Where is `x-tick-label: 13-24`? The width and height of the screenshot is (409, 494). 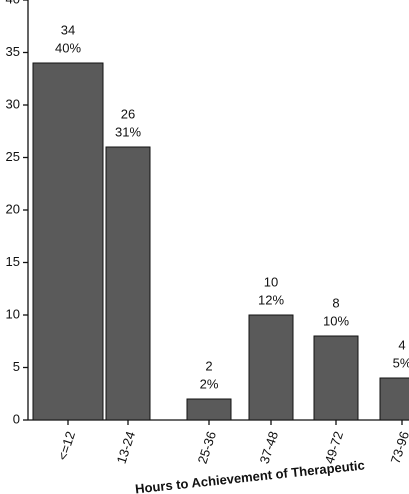 x-tick-label: 13-24 is located at coordinates (126, 447).